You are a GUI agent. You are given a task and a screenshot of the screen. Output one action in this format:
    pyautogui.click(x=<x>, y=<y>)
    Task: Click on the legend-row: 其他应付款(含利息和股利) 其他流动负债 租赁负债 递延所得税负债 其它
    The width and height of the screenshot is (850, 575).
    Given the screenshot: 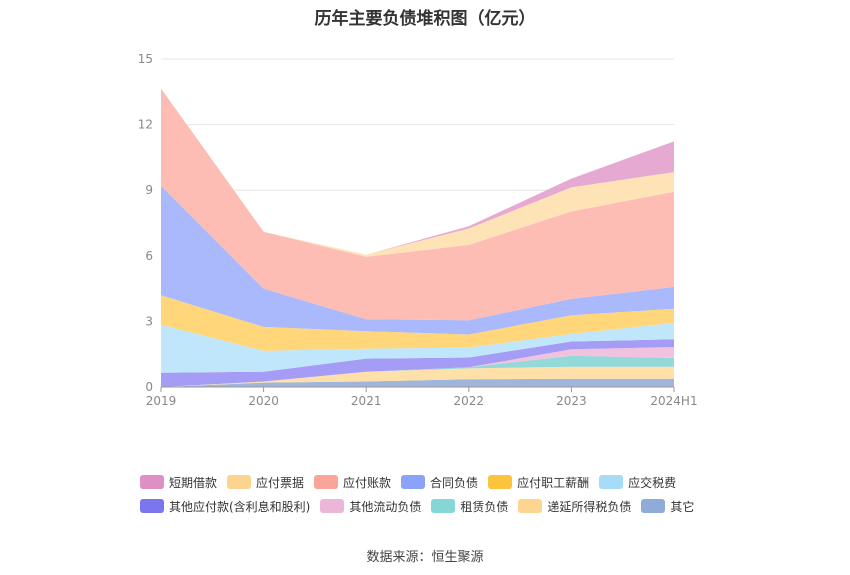 What is the action you would take?
    pyautogui.click(x=440, y=506)
    